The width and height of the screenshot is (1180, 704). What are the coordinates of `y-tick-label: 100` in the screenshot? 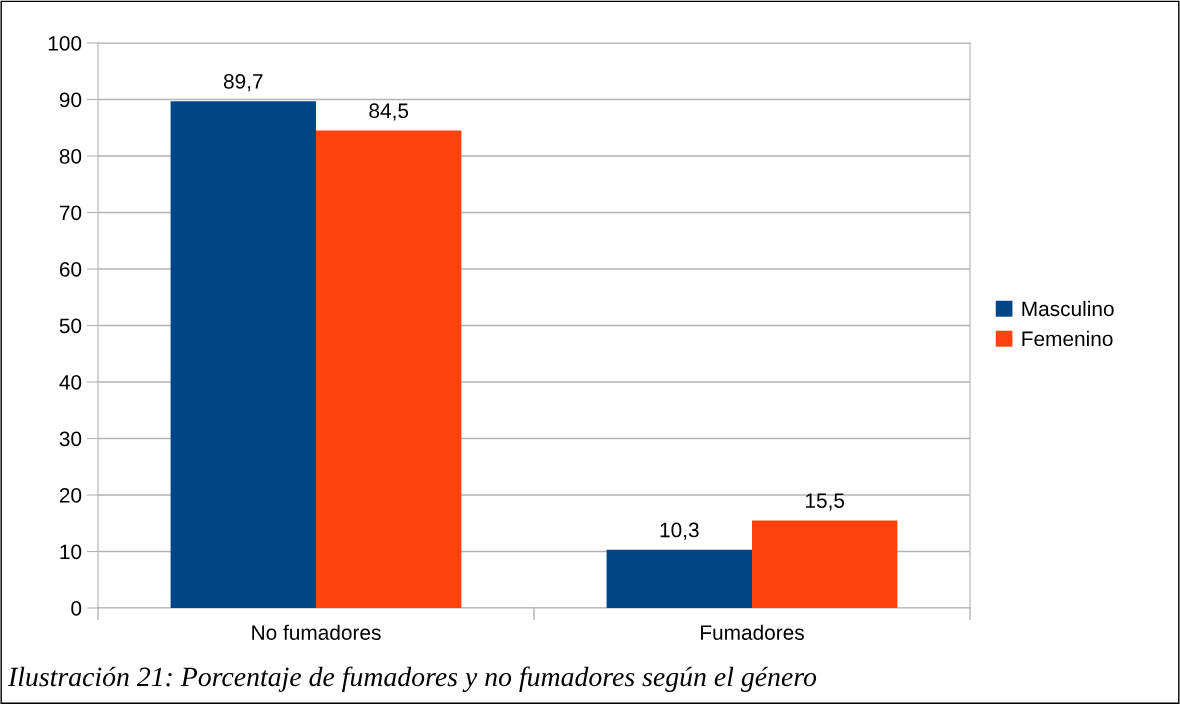 It's located at (65, 43).